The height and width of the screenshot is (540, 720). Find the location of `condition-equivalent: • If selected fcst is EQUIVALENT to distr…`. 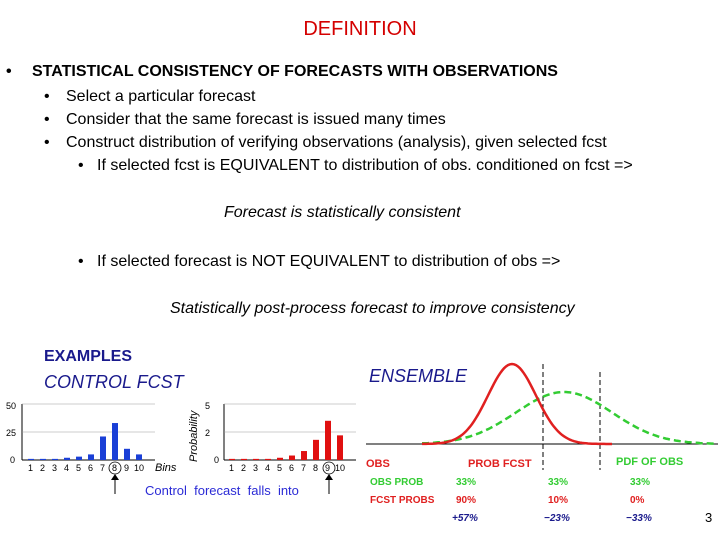

condition-equivalent: • If selected fcst is EQUIVALENT to distr… is located at coordinates (355, 166).